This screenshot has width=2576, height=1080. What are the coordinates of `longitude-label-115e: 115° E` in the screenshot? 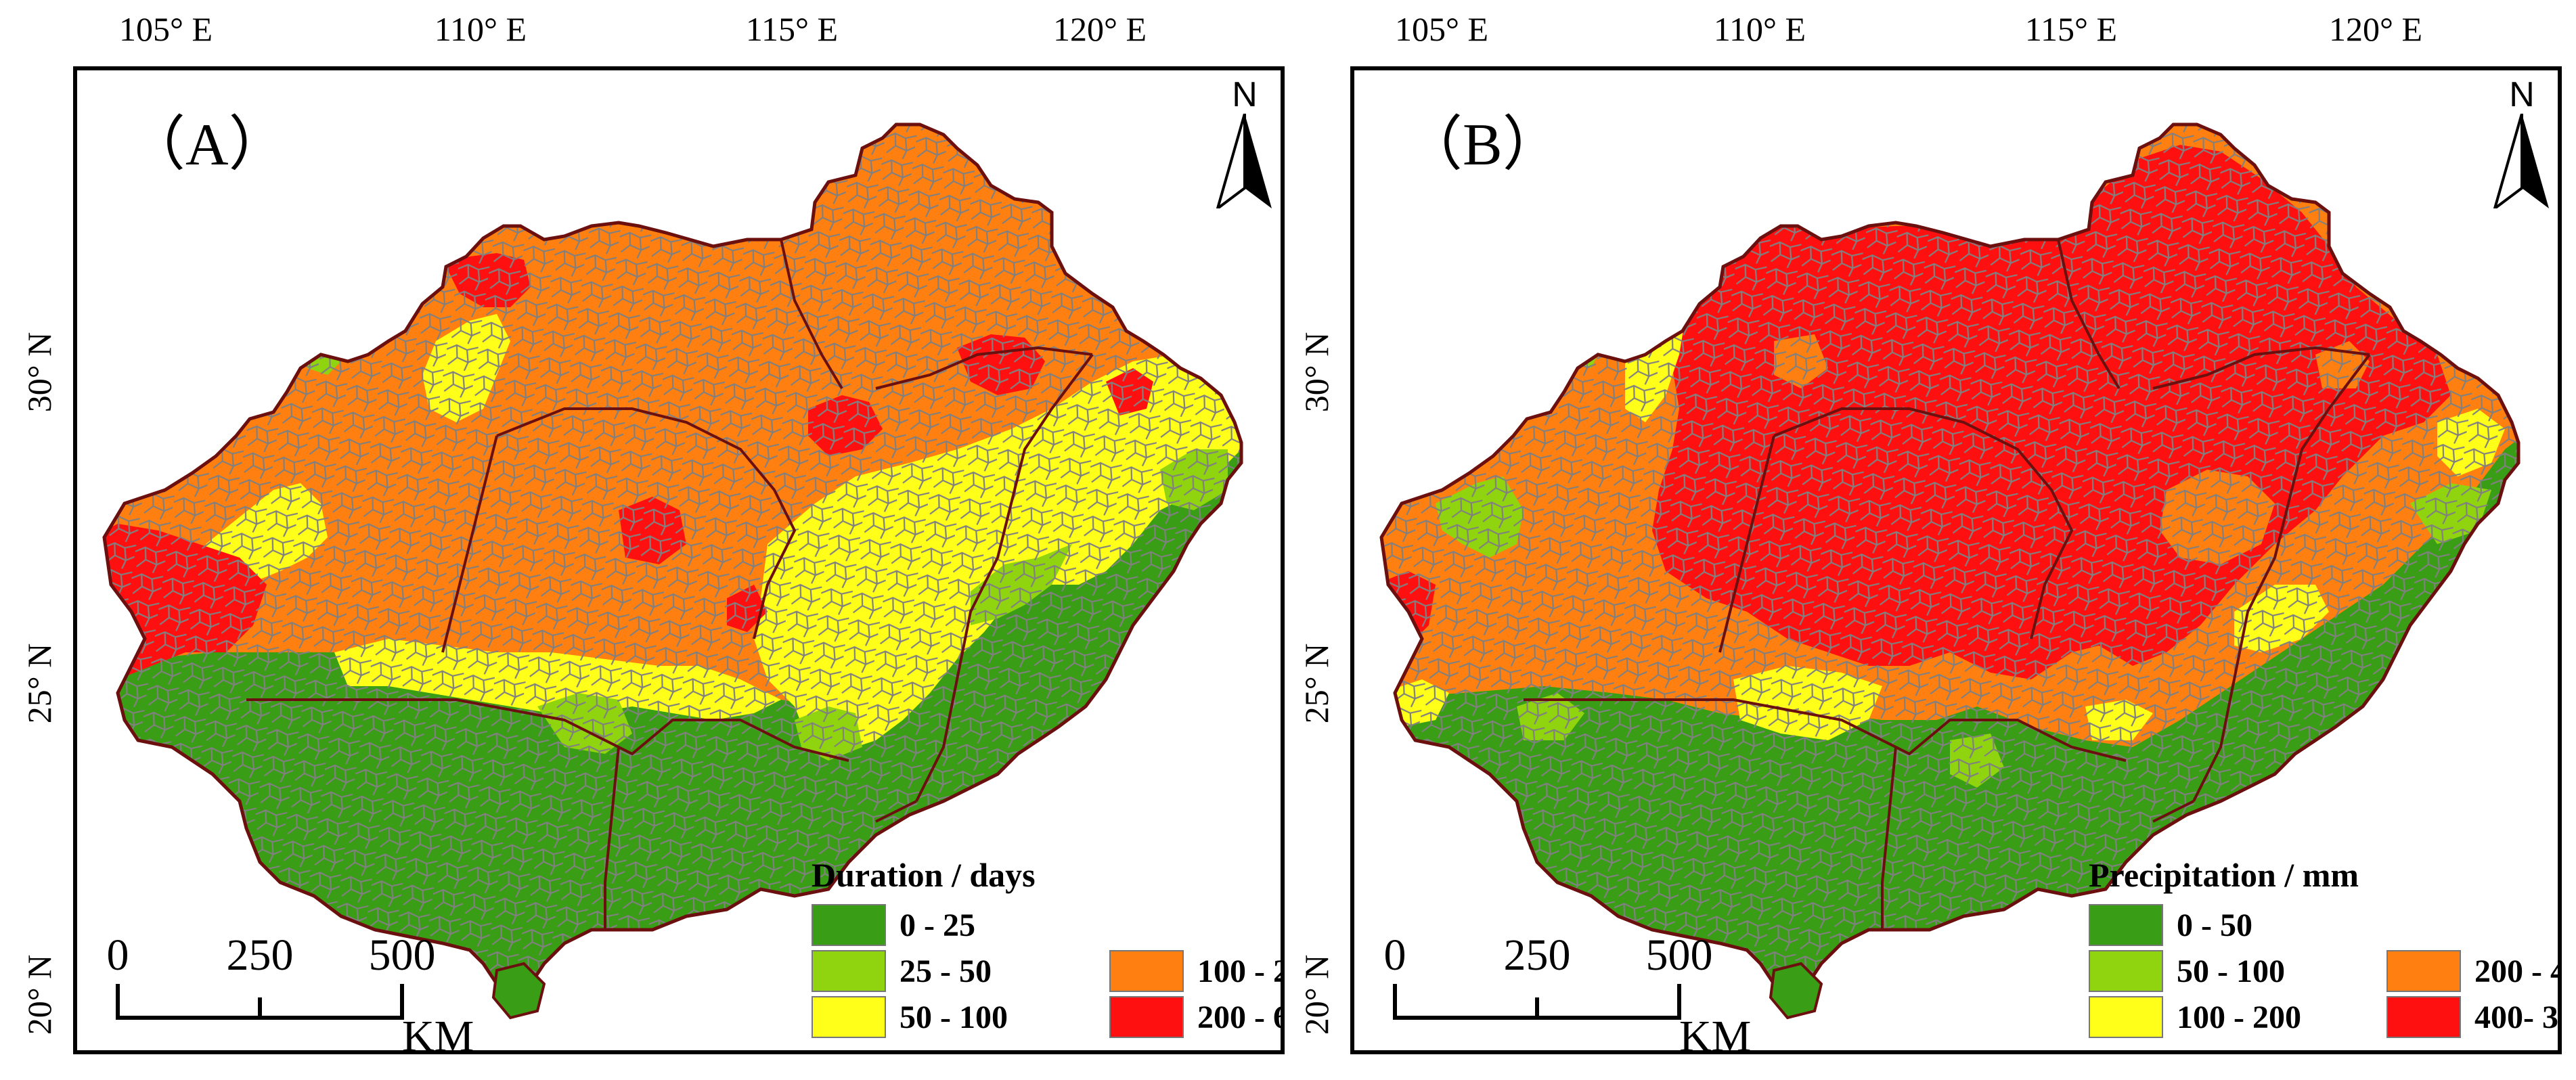 It's located at (792, 29).